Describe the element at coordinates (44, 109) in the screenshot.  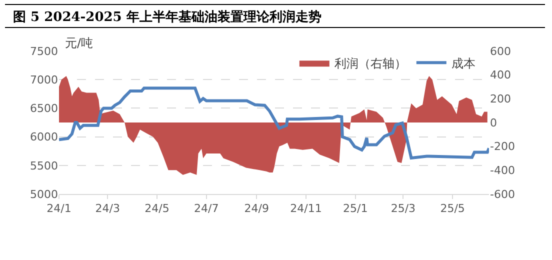
I see `y-tick-label: 6500` at that location.